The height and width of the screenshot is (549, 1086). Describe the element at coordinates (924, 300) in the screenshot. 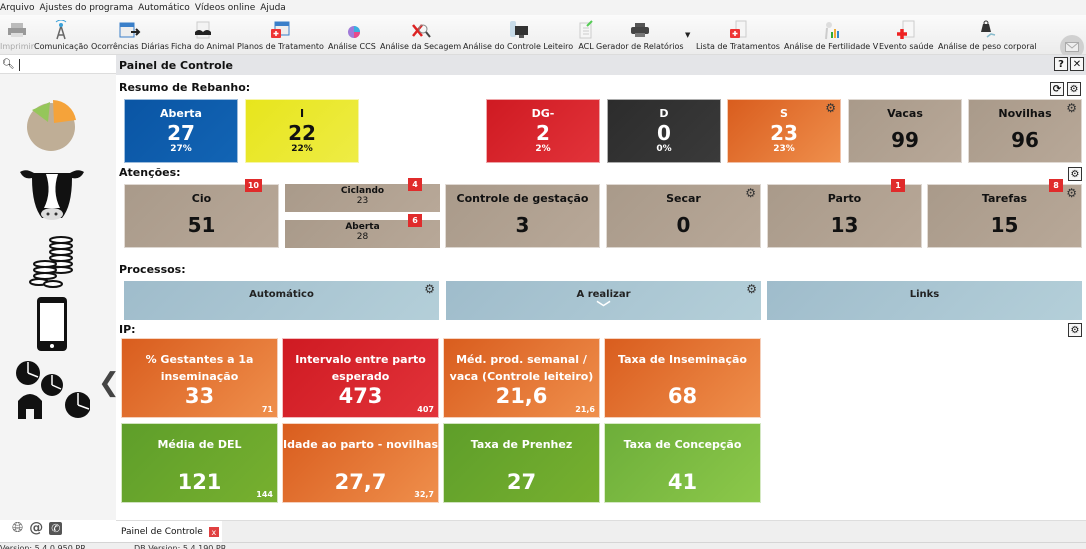

I see `process-links: Links` at that location.